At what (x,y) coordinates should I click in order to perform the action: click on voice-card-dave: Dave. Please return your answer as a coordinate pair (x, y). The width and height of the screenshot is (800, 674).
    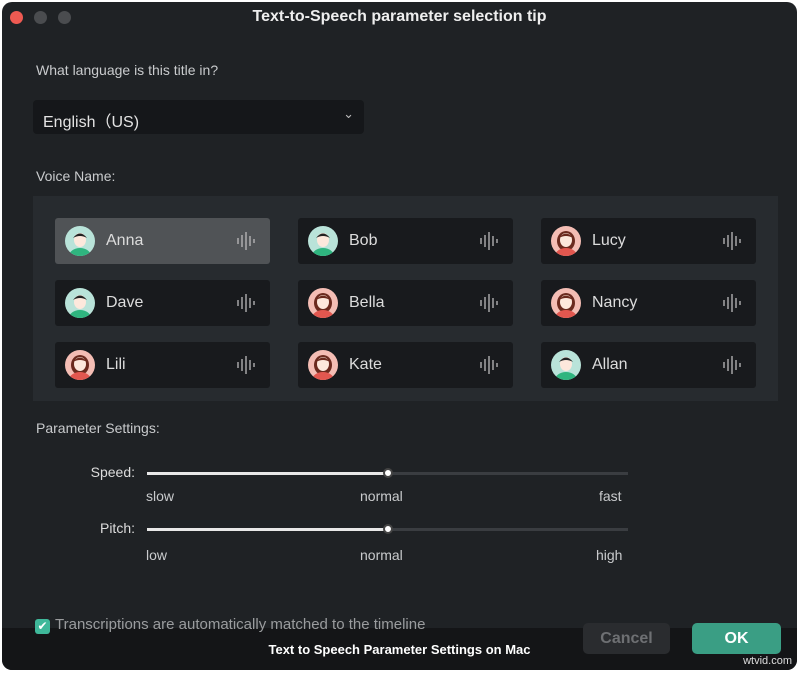
    Looking at the image, I should click on (162, 303).